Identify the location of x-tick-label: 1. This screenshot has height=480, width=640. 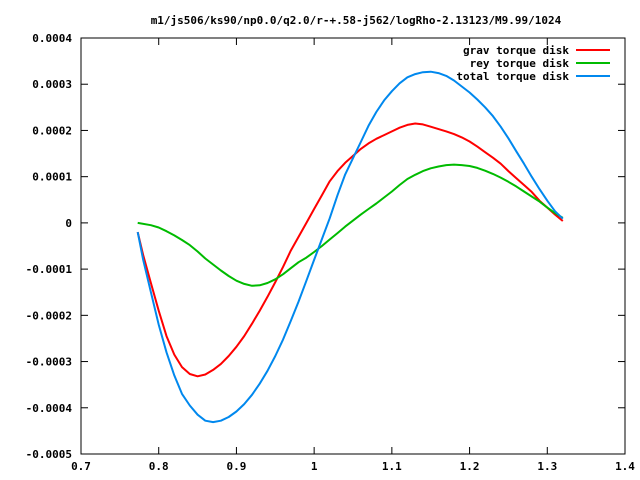
(314, 466).